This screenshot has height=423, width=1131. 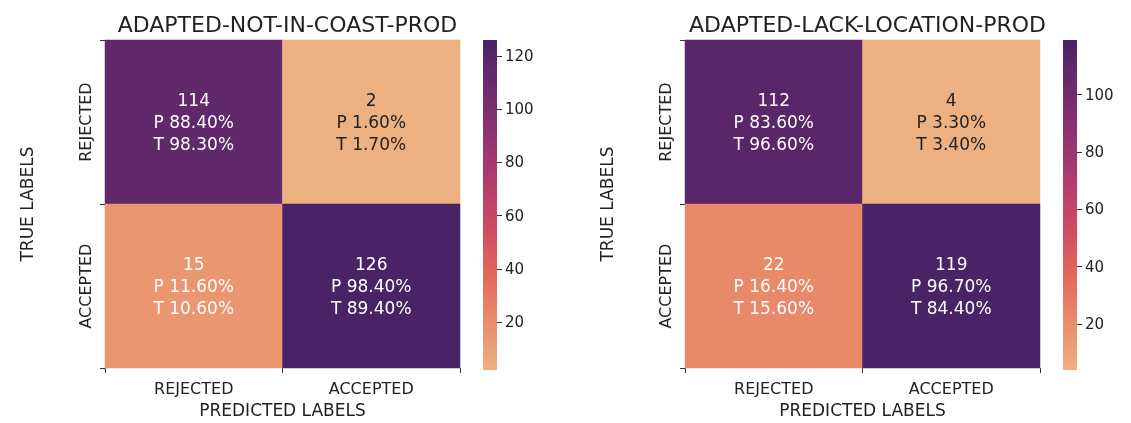 I want to click on data-label: 112 P 83.60% T 96.60%, so click(x=773, y=122).